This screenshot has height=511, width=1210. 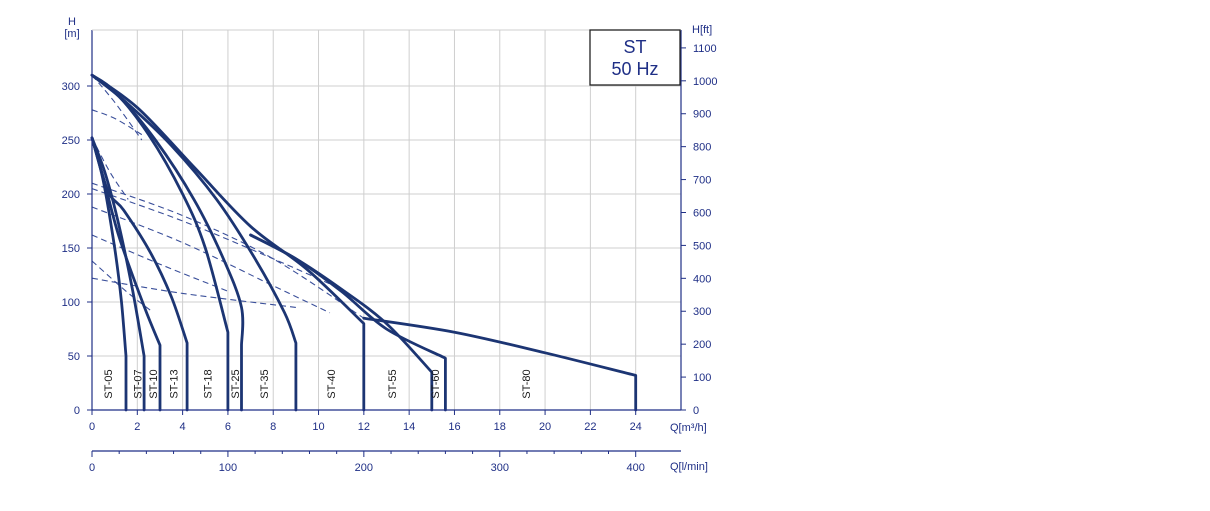 What do you see at coordinates (273, 427) in the screenshot?
I see `x-m3h-tick-label: 8` at bounding box center [273, 427].